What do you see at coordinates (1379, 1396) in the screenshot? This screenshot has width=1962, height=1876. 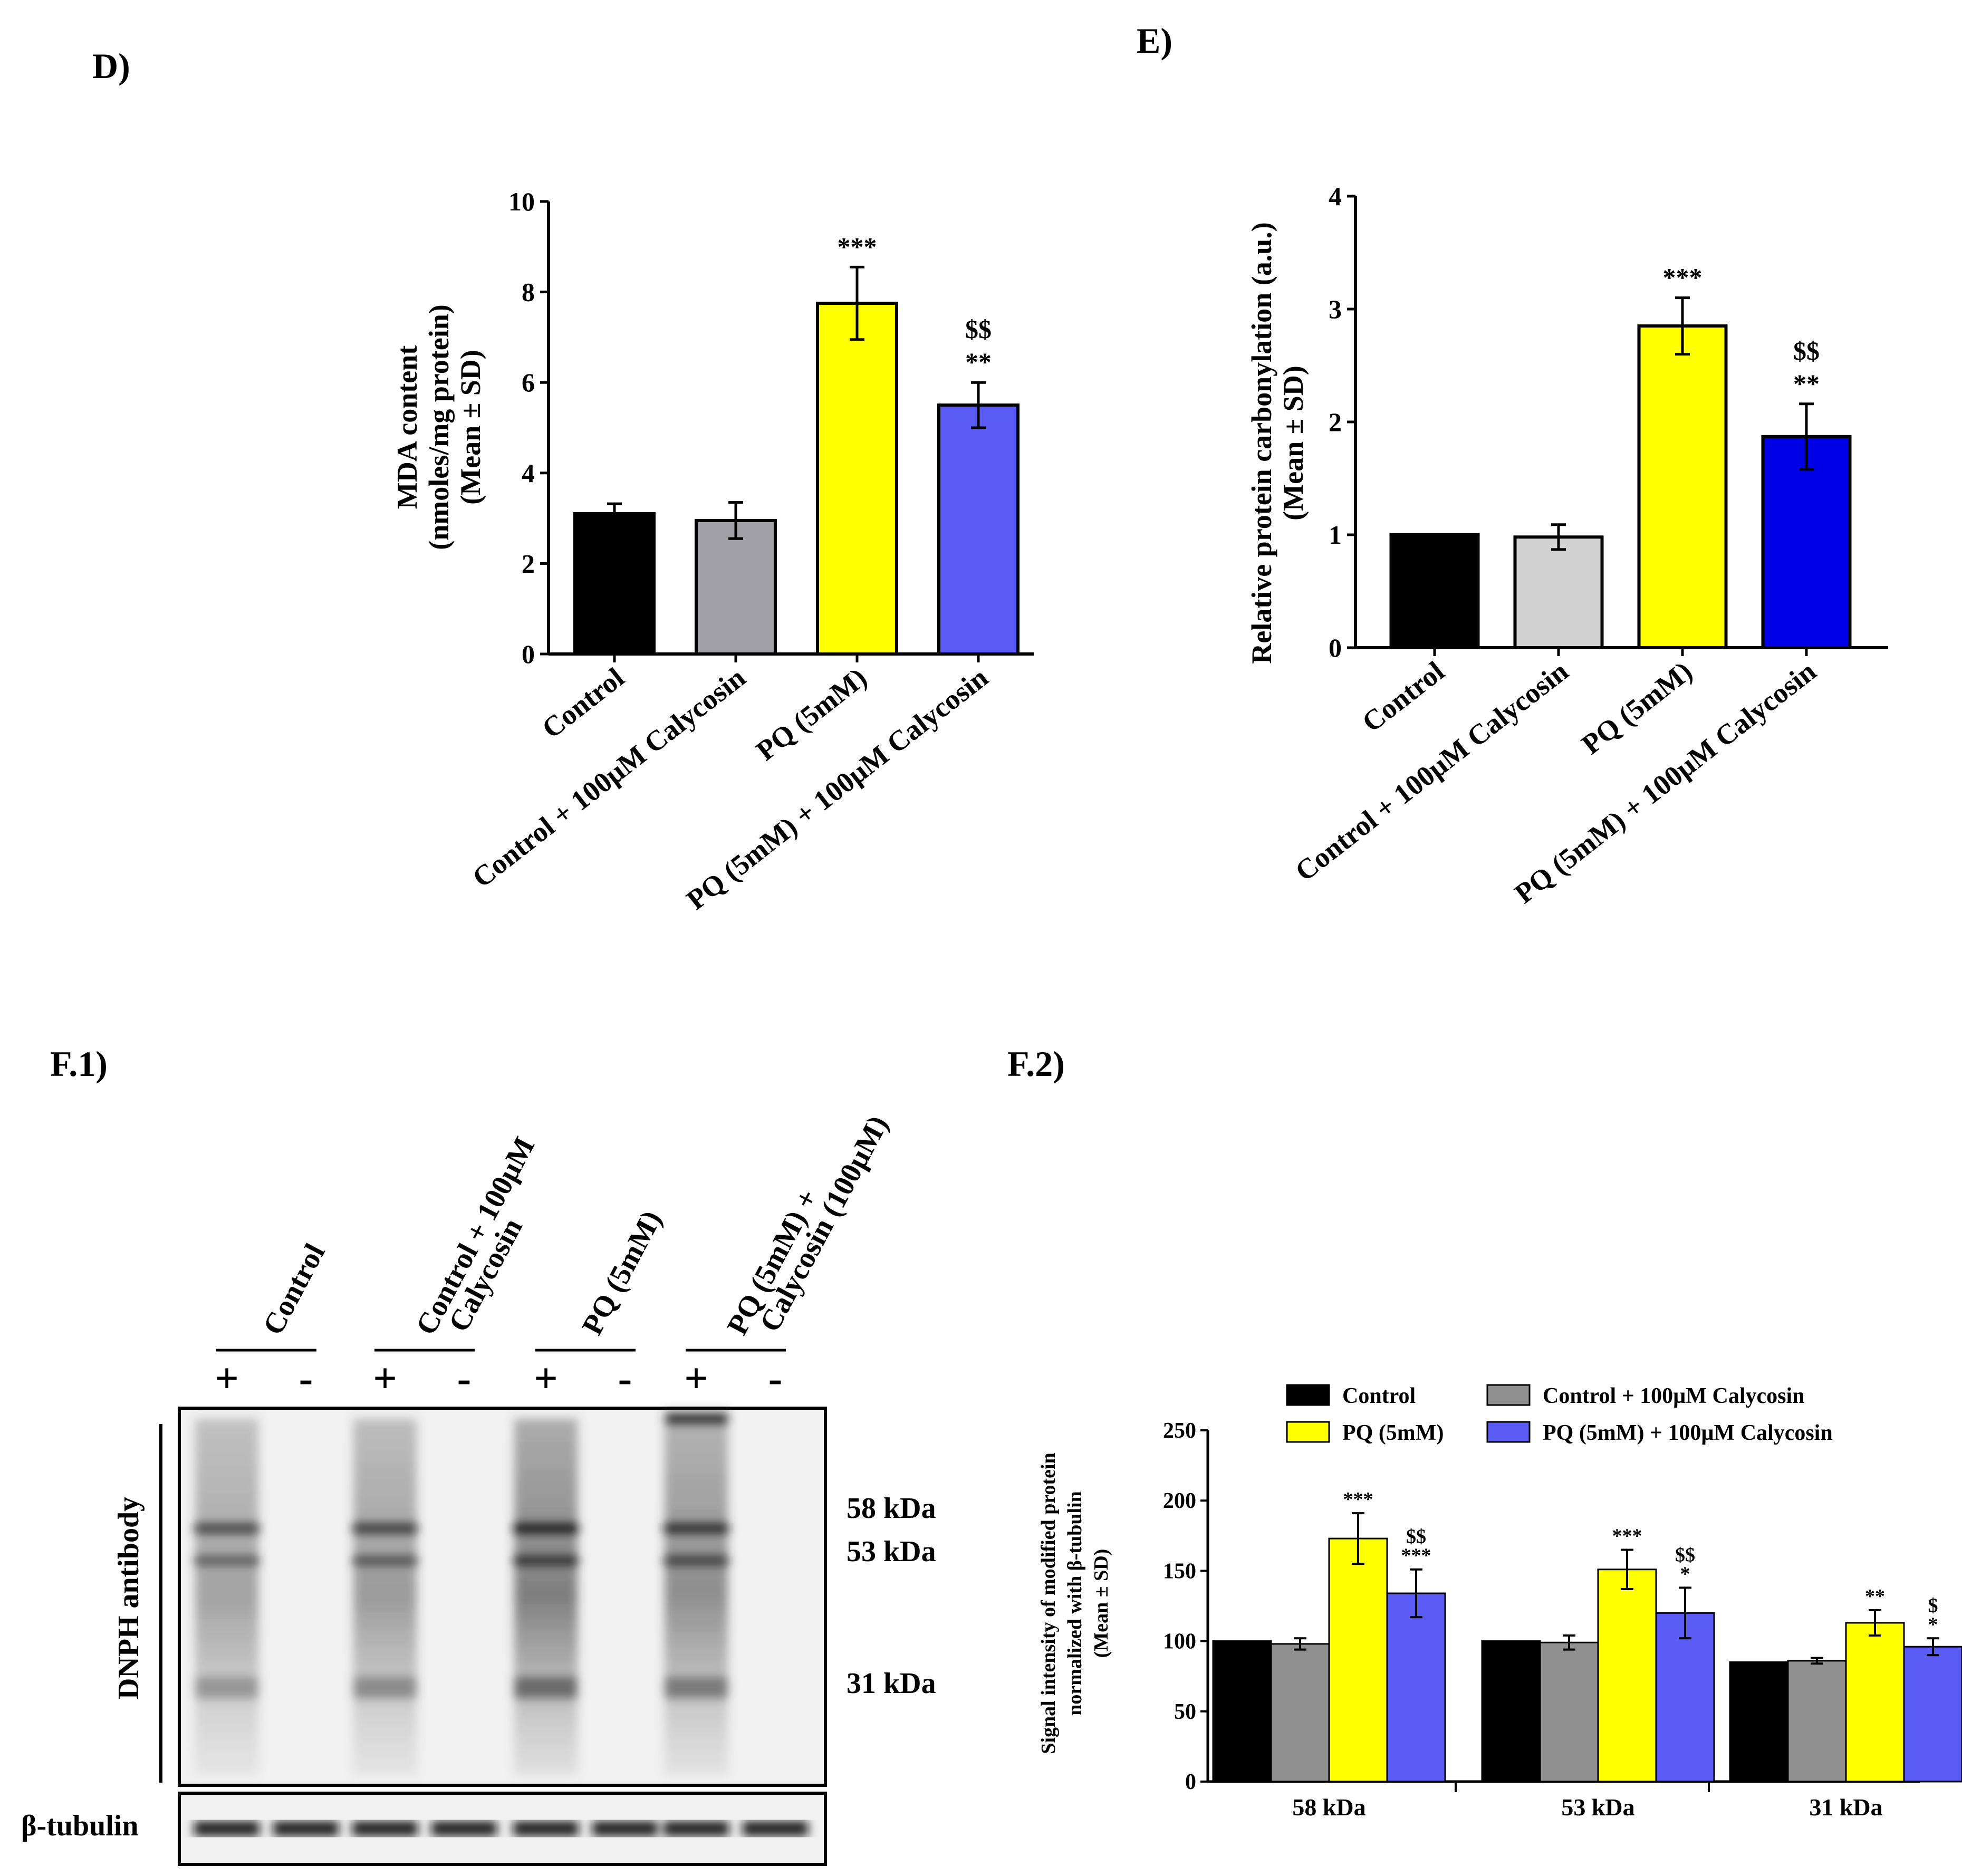 I see `legend-label: Control` at bounding box center [1379, 1396].